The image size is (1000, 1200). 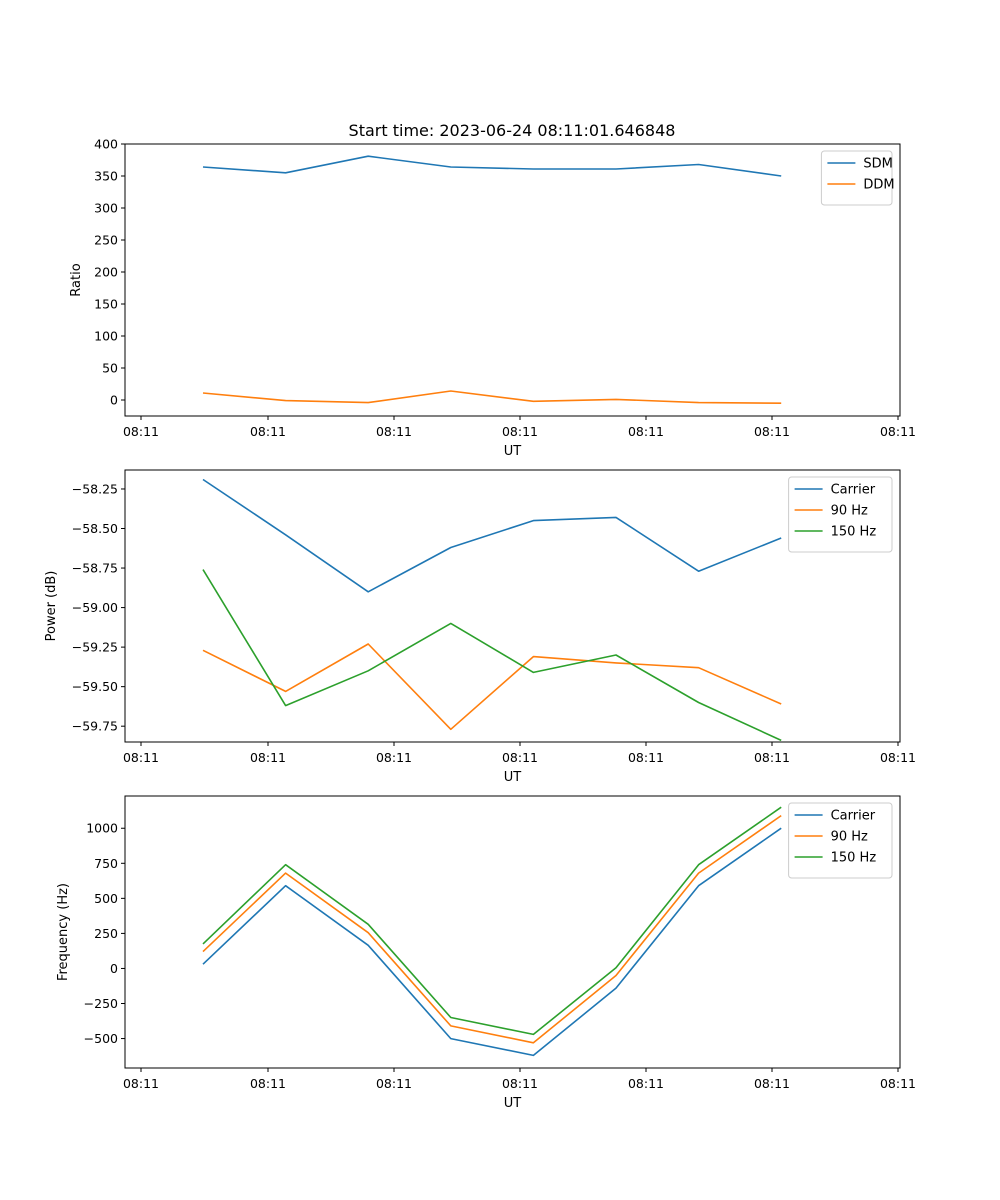 I want to click on y-tick-label: 100, so click(x=106, y=336).